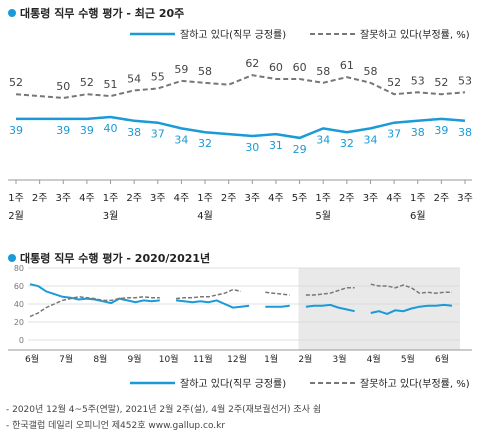  I want to click on month-label: 7월, so click(66, 359).